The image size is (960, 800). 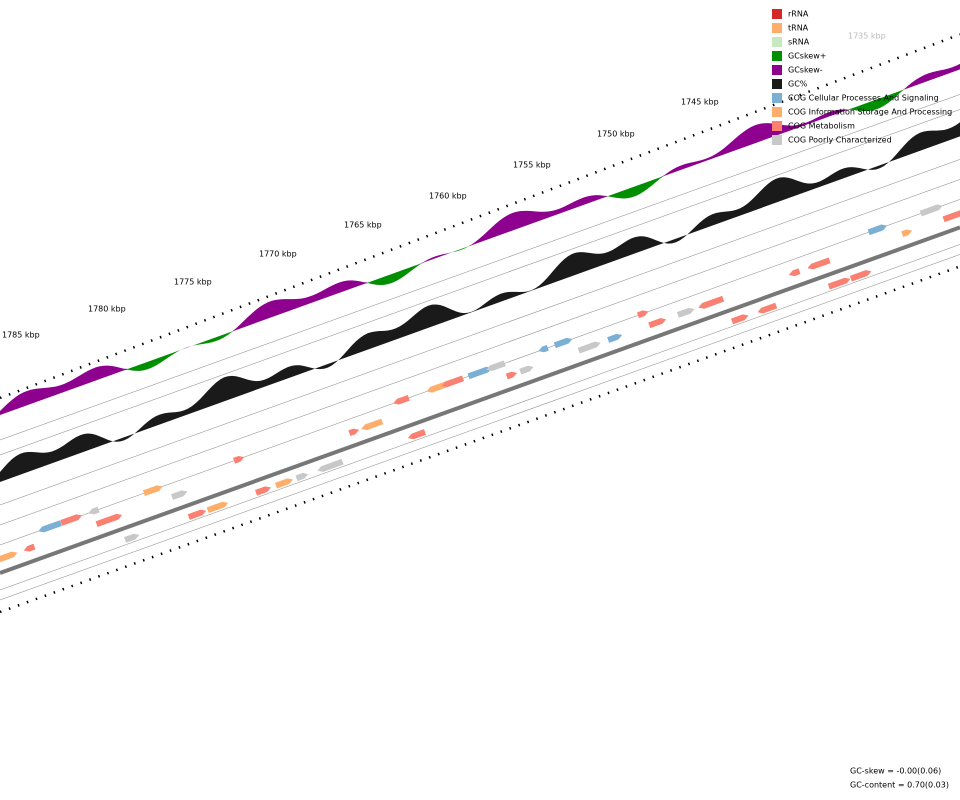 I want to click on legend-label: GCskew-, so click(x=805, y=70).